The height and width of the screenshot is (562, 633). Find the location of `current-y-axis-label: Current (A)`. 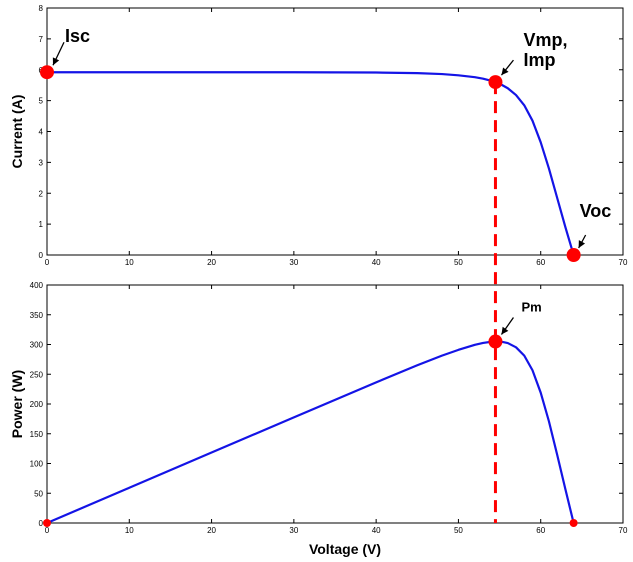

current-y-axis-label: Current (A) is located at coordinates (17, 132).